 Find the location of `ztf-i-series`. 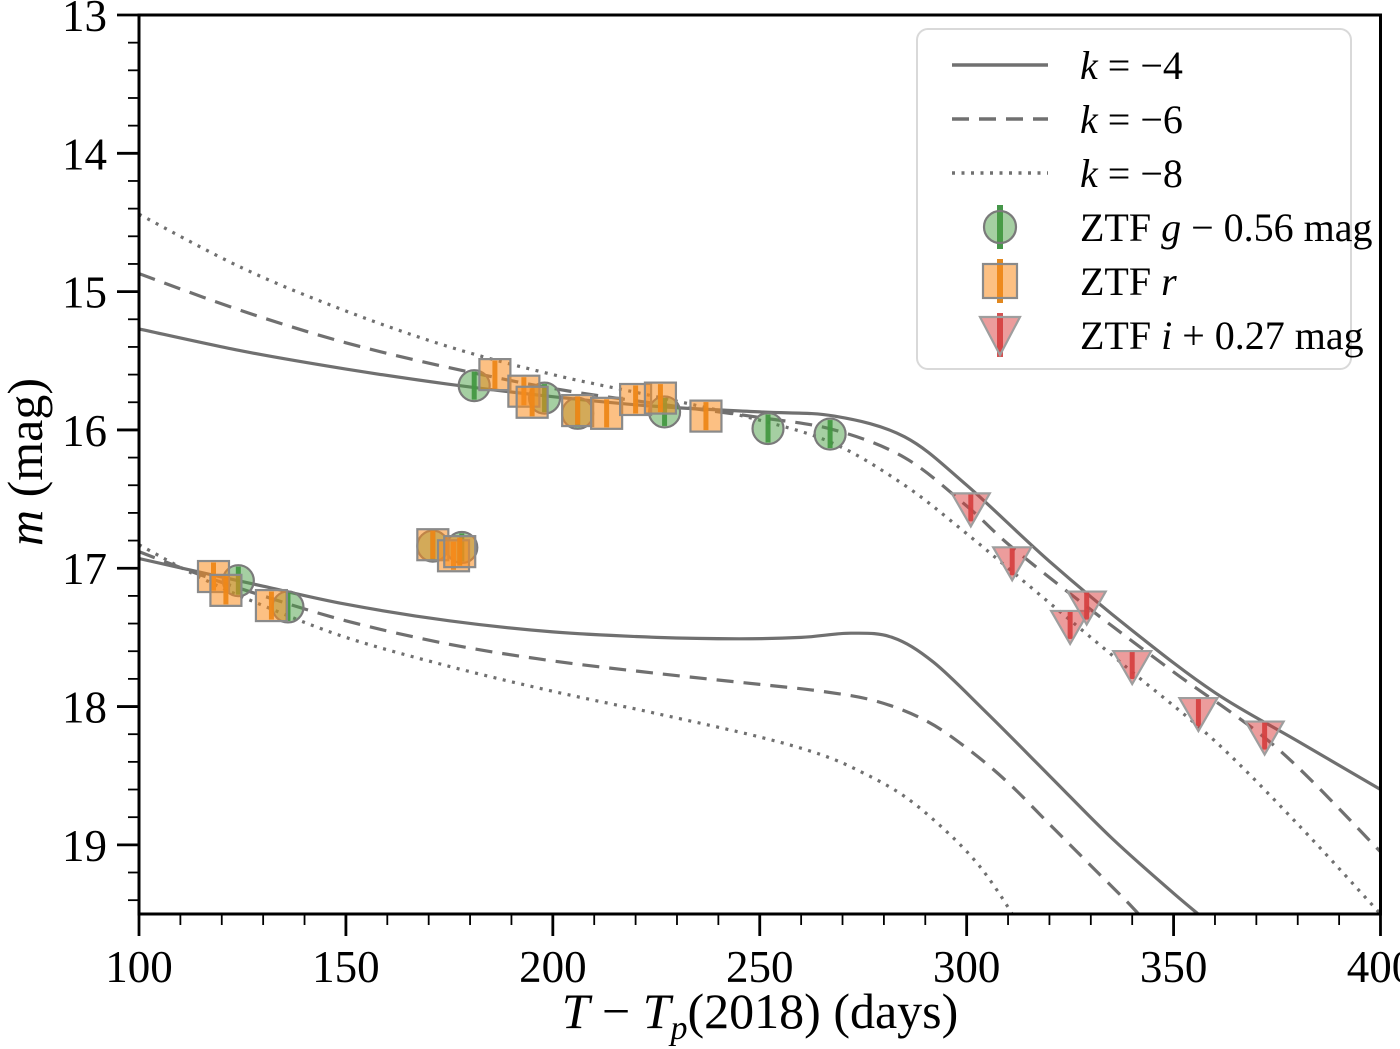

ztf-i-series is located at coordinates (1117, 624).